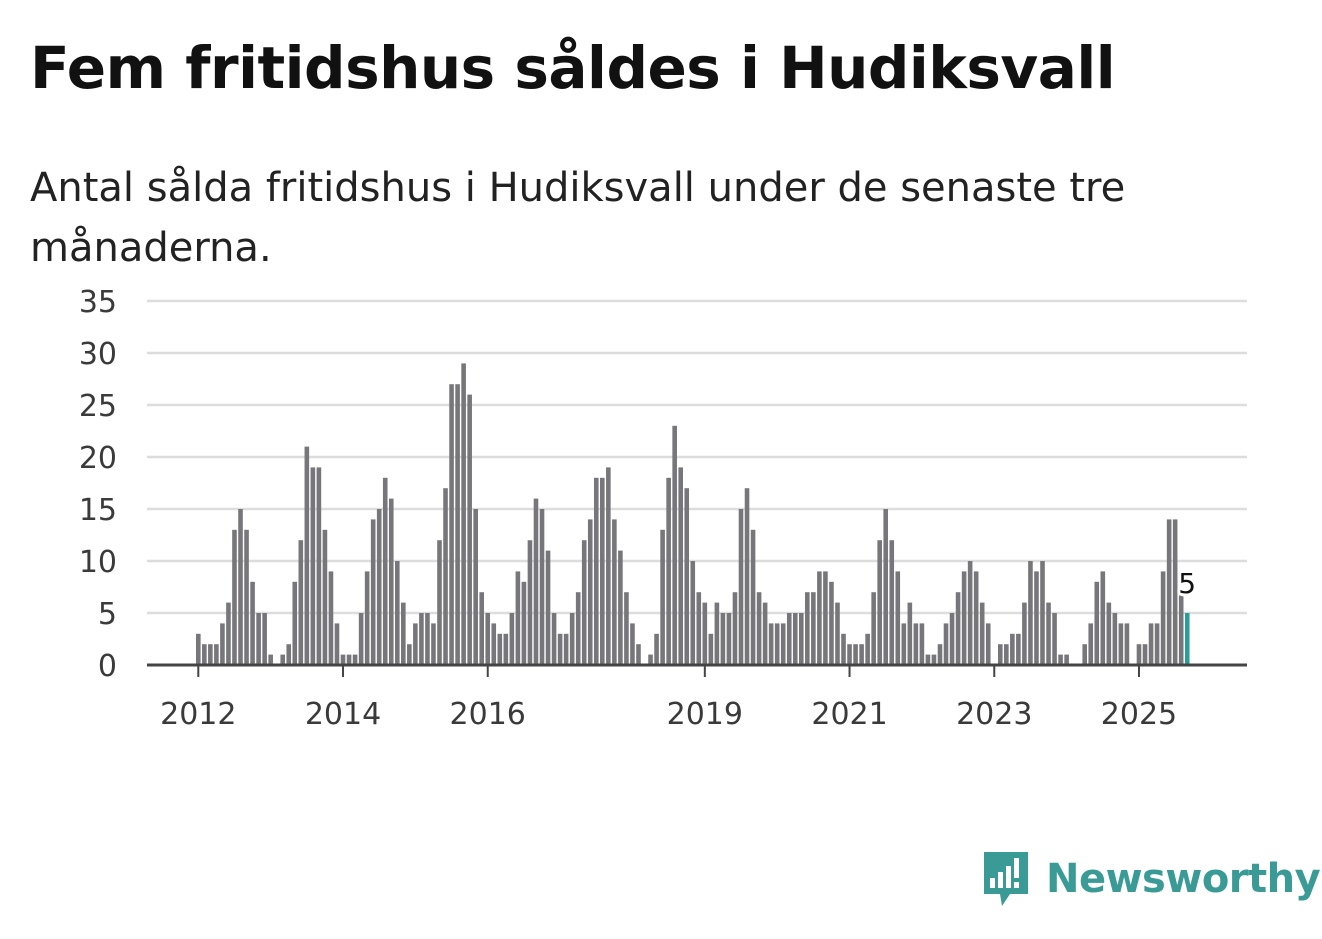 The height and width of the screenshot is (939, 1322). Describe the element at coordinates (849, 714) in the screenshot. I see `x-tick-label: 2021` at that location.